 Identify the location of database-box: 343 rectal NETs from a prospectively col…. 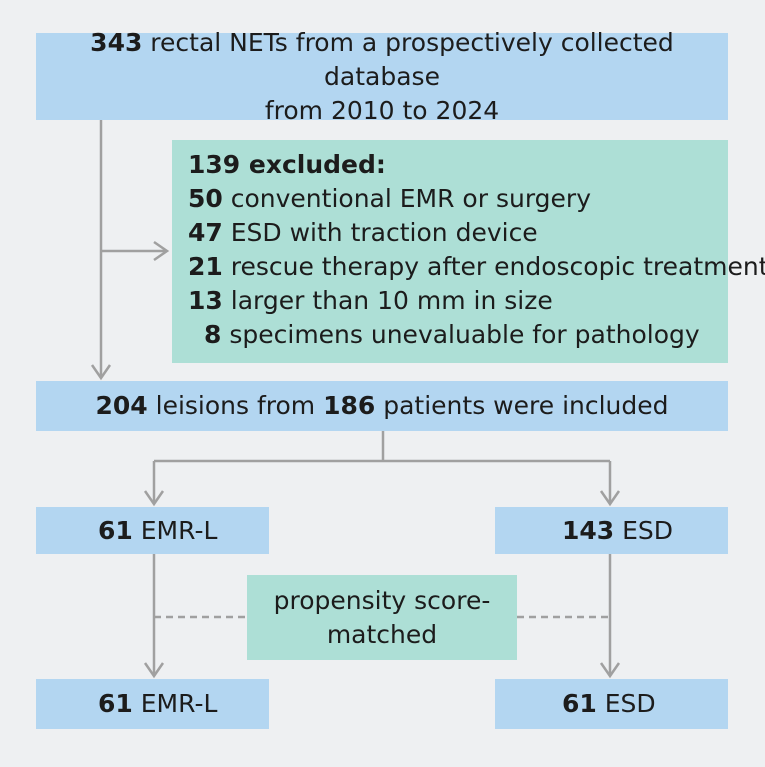
(382, 76).